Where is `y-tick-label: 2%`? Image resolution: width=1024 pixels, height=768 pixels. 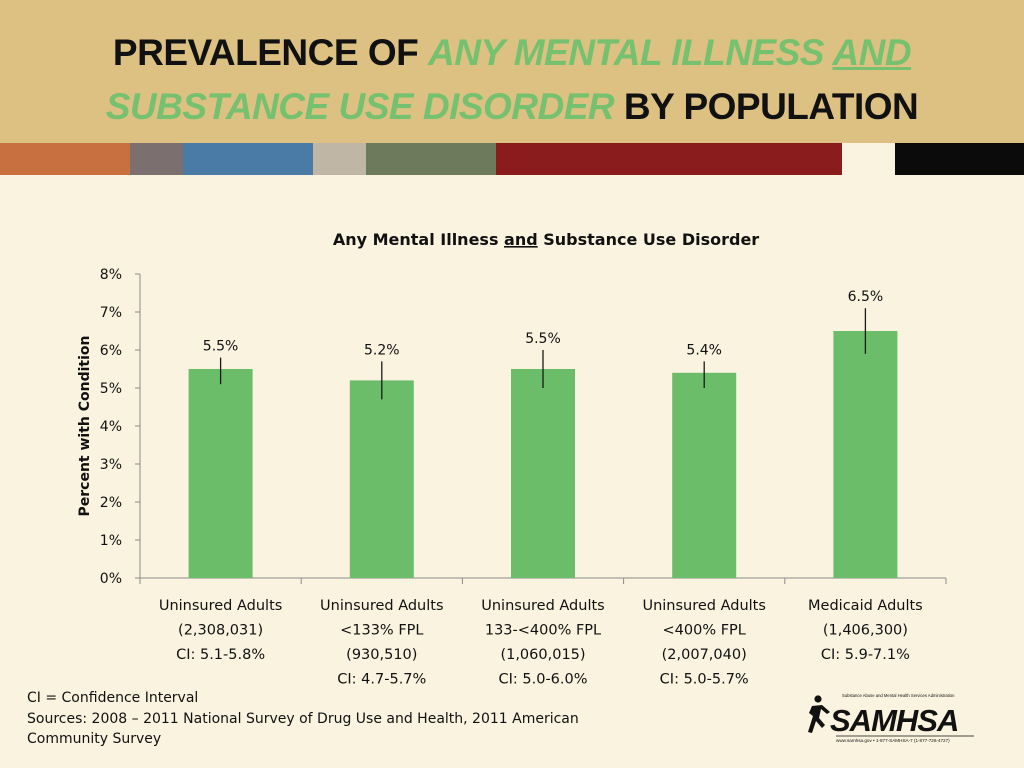
y-tick-label: 2% is located at coordinates (111, 503).